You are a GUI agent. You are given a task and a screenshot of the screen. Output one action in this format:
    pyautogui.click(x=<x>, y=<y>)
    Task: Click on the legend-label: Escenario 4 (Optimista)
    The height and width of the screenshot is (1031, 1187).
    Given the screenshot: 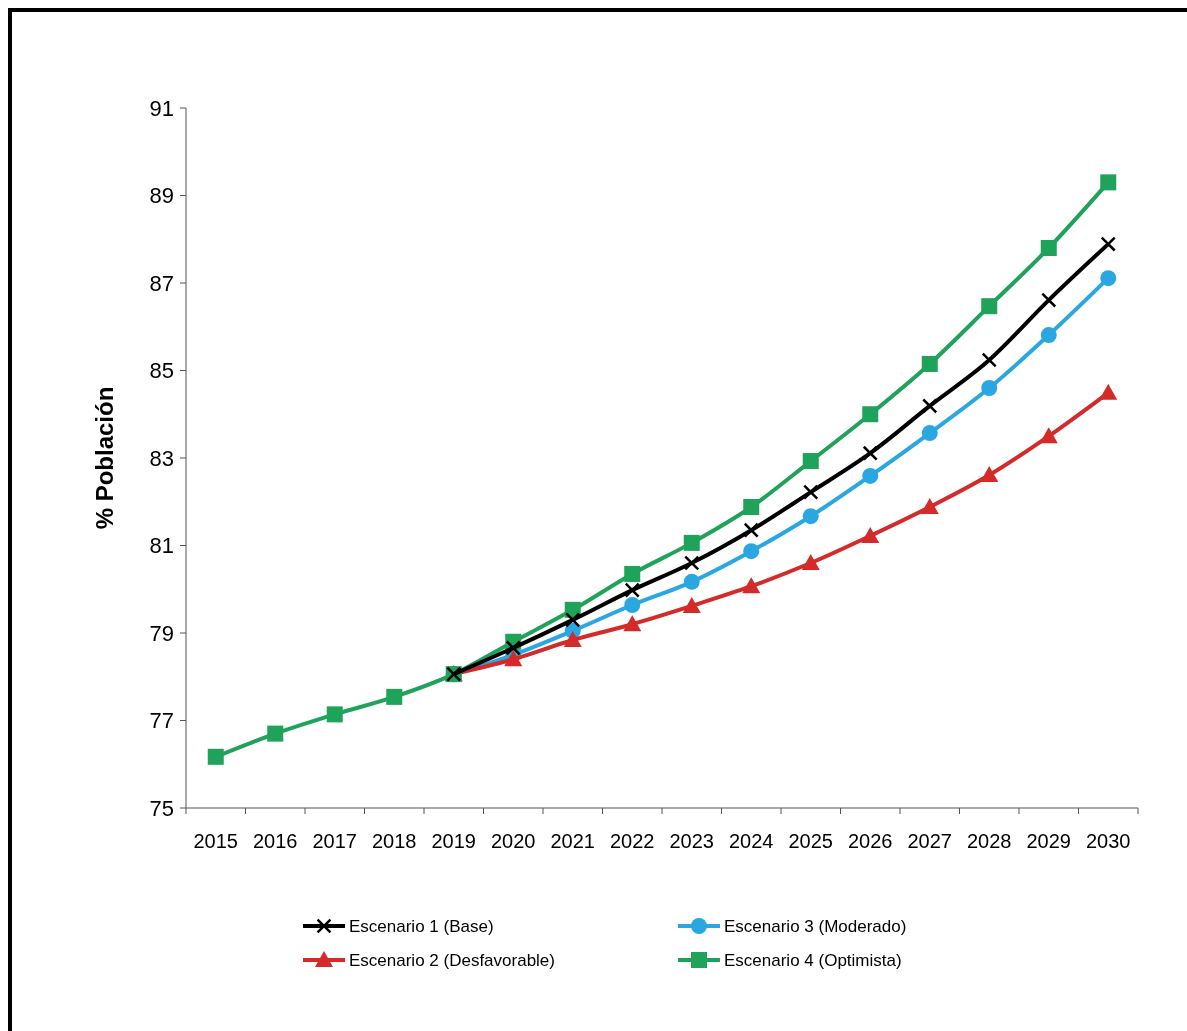 What is the action you would take?
    pyautogui.click(x=813, y=960)
    